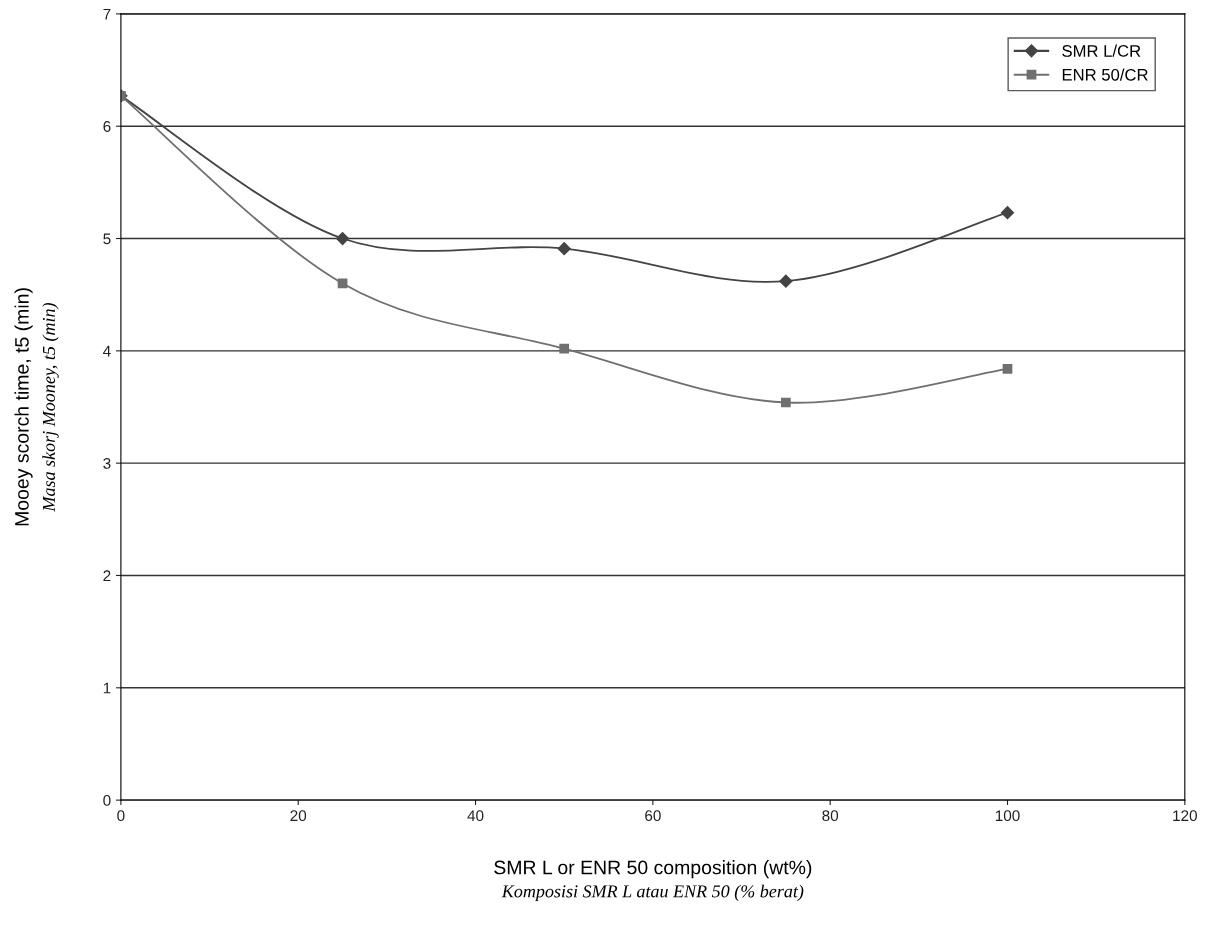  What do you see at coordinates (107, 463) in the screenshot?
I see `y-tick-label: 3` at bounding box center [107, 463].